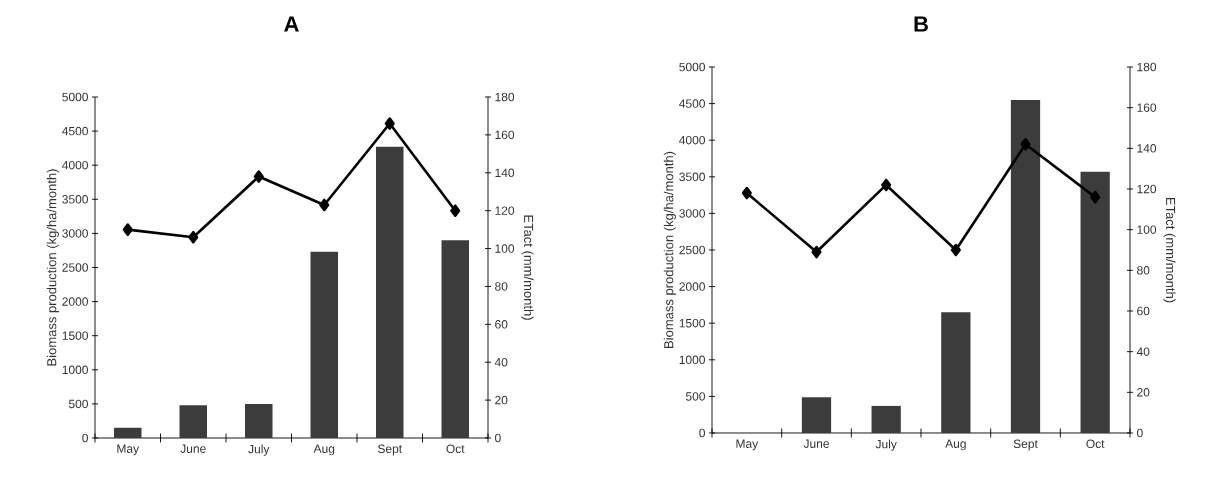  Describe the element at coordinates (921, 24) in the screenshot. I see `chart-title: B` at that location.